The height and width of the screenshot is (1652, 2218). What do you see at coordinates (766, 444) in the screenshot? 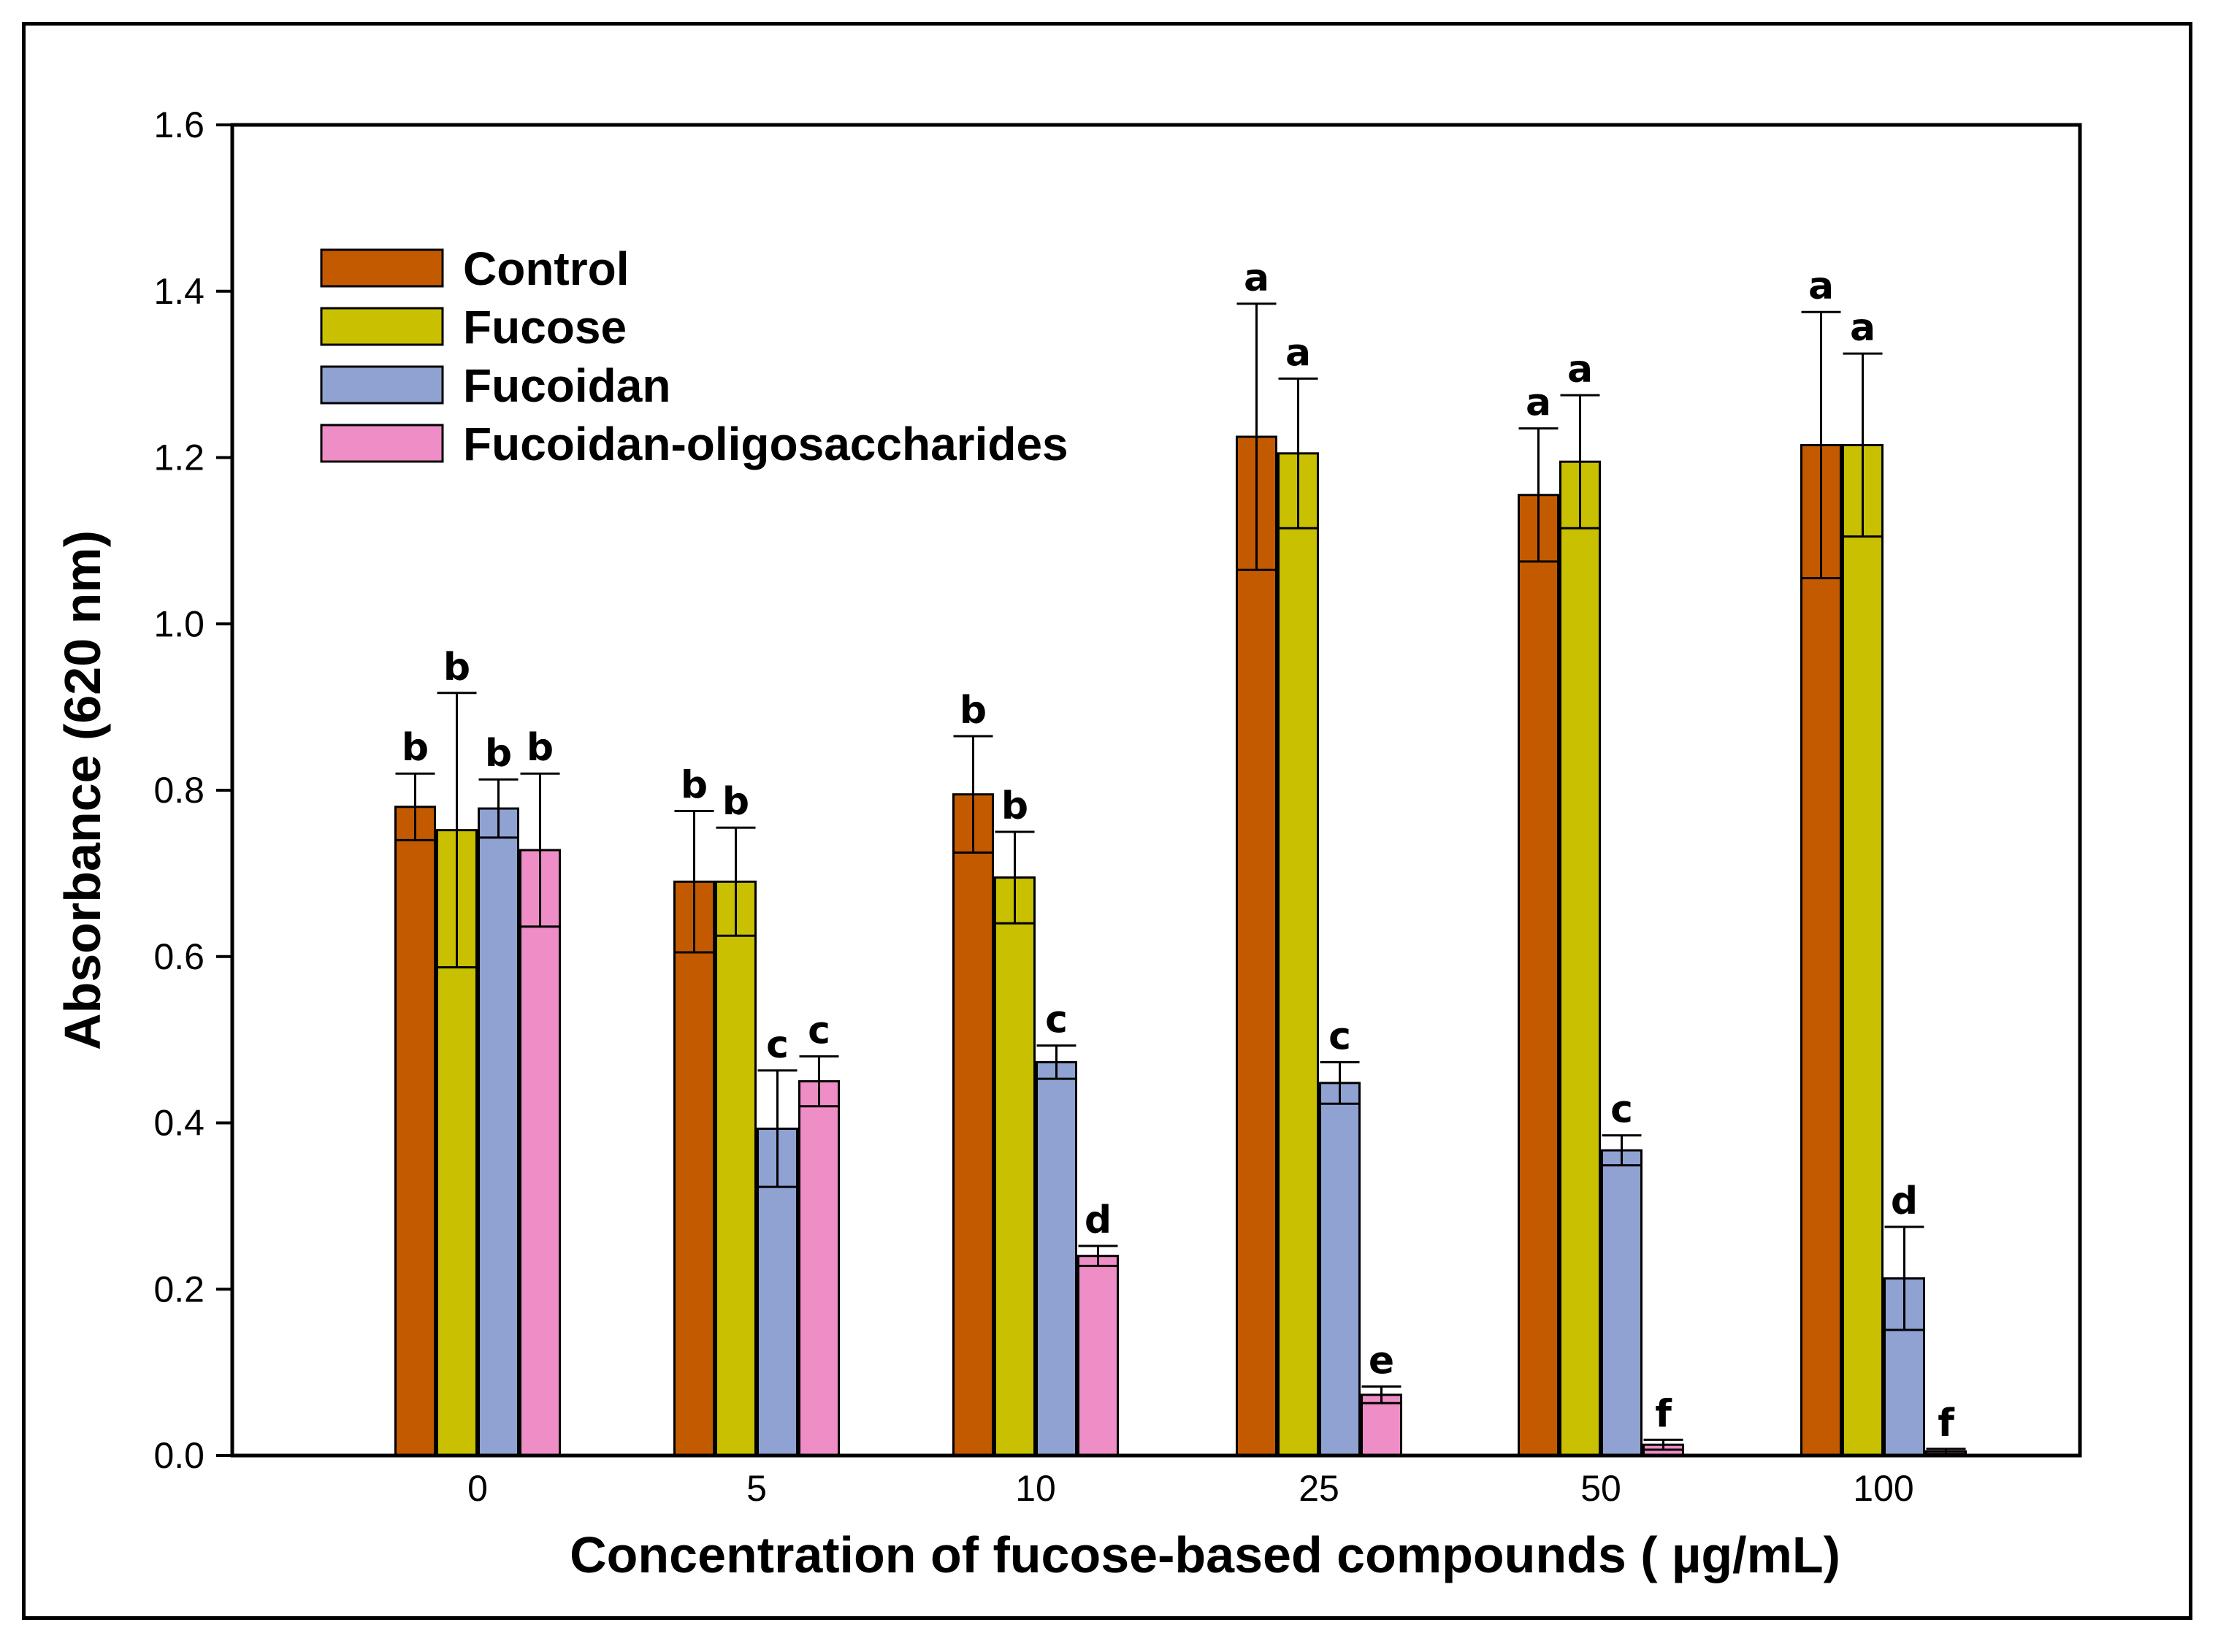
I see `legend-label: Fucoidan-oligosaccharides` at bounding box center [766, 444].